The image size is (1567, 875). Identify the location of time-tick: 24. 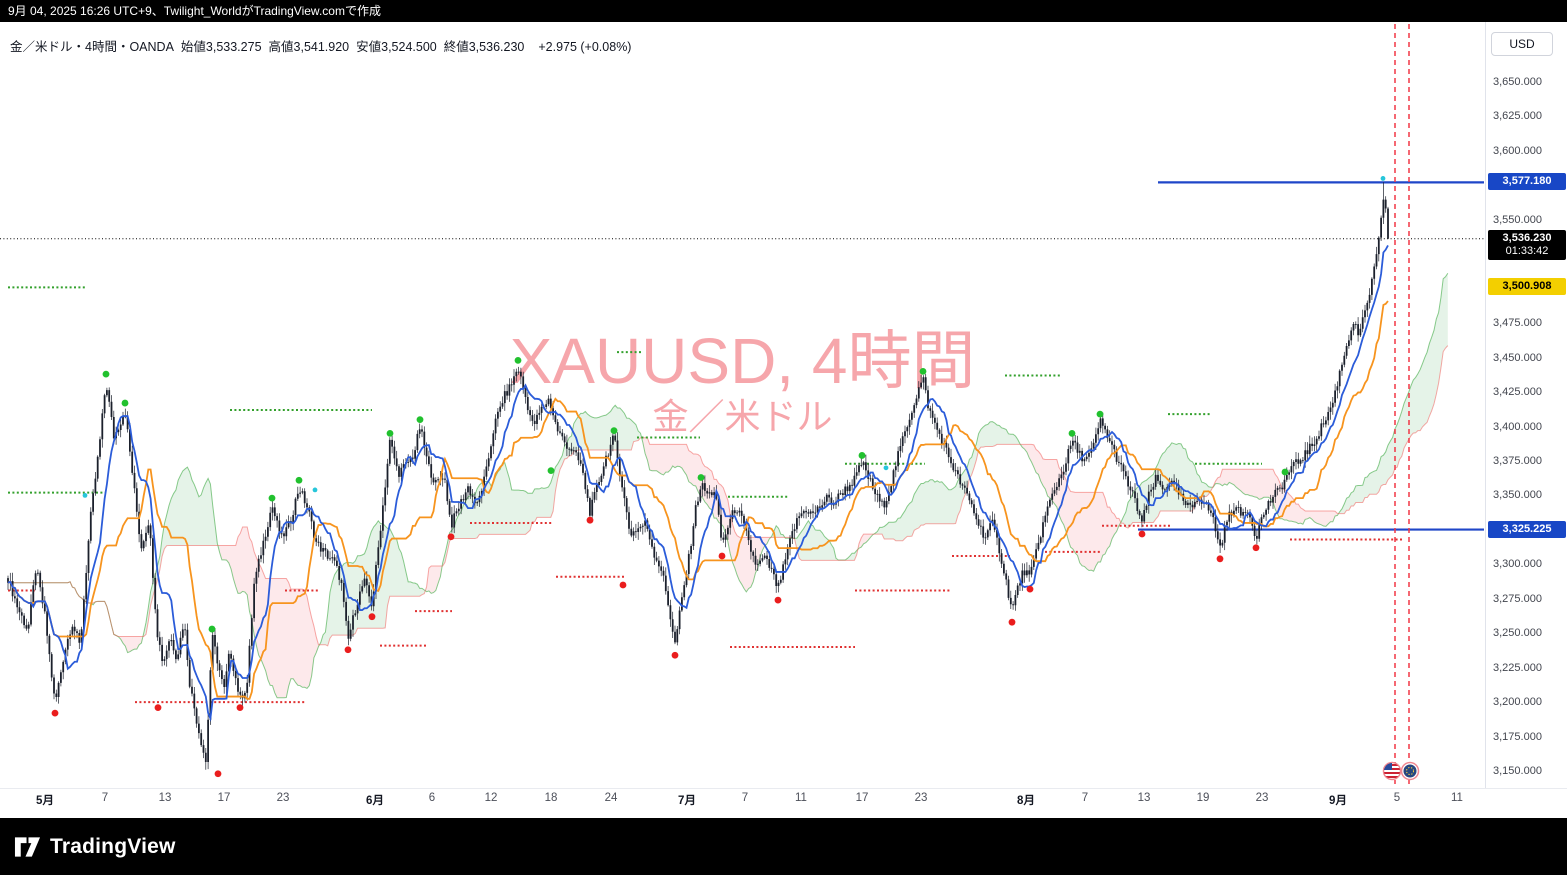
(611, 798).